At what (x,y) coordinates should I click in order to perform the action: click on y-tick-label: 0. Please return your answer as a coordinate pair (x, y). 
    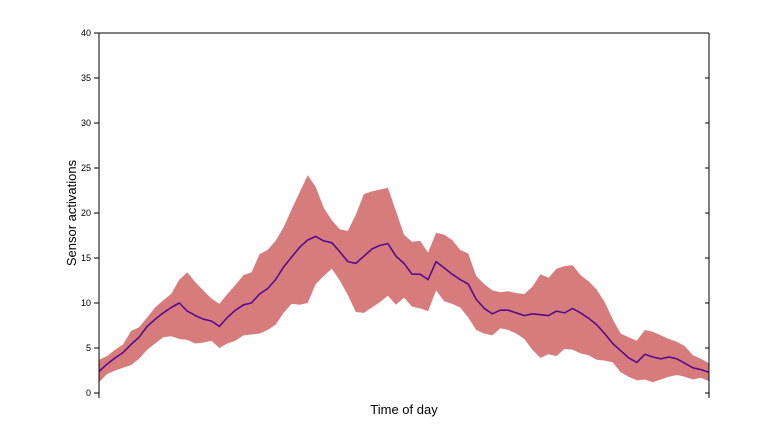
    Looking at the image, I should click on (88, 393).